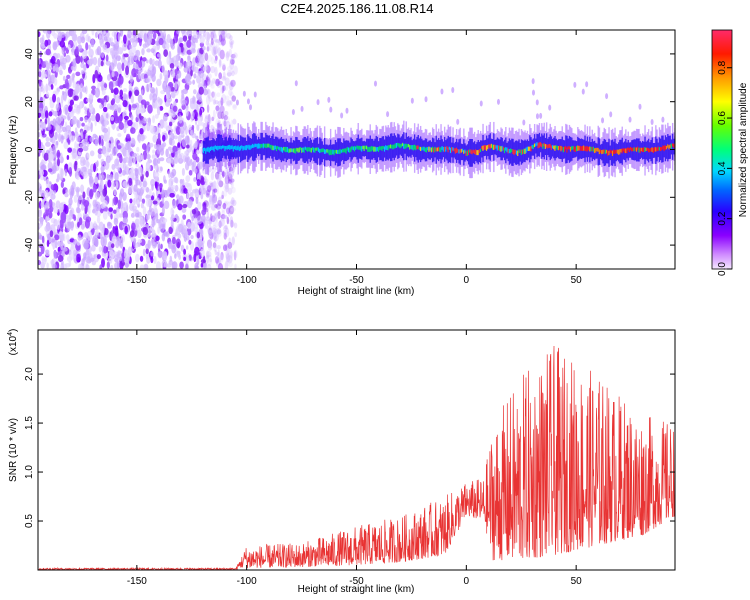  I want to click on signal-speckle, so click(244, 93).